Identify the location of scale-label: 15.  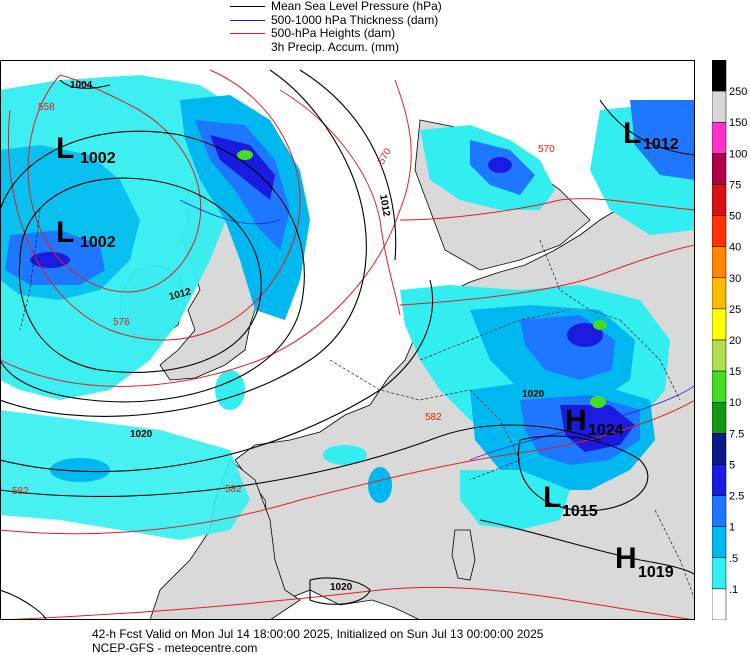
(735, 372).